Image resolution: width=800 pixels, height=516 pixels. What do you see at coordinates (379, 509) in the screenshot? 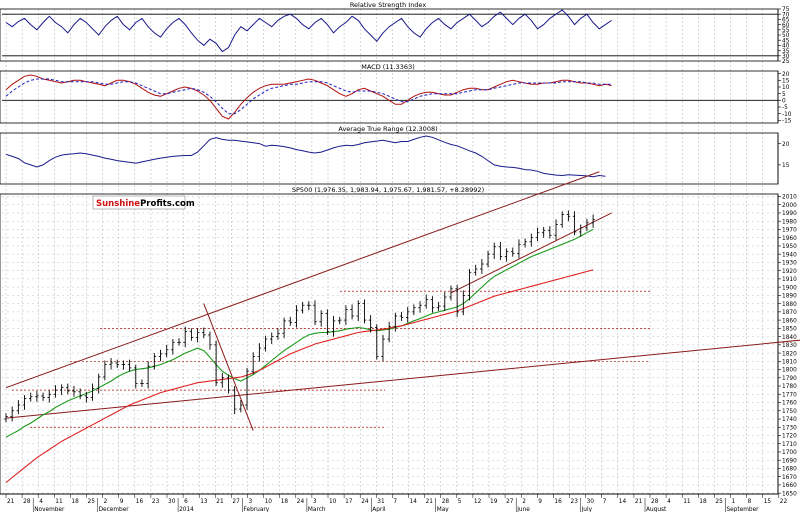
I see `month-label: April` at bounding box center [379, 509].